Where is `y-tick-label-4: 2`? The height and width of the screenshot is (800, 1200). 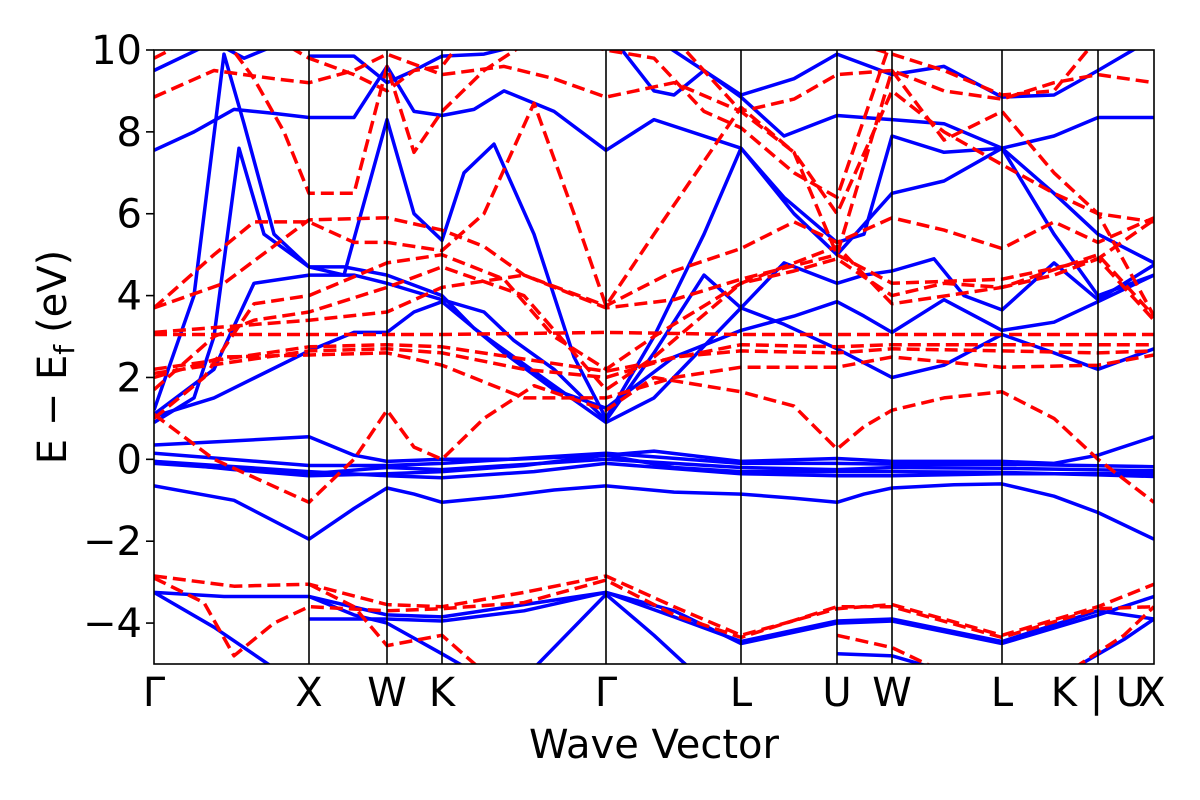 y-tick-label-4: 2 is located at coordinates (129, 378).